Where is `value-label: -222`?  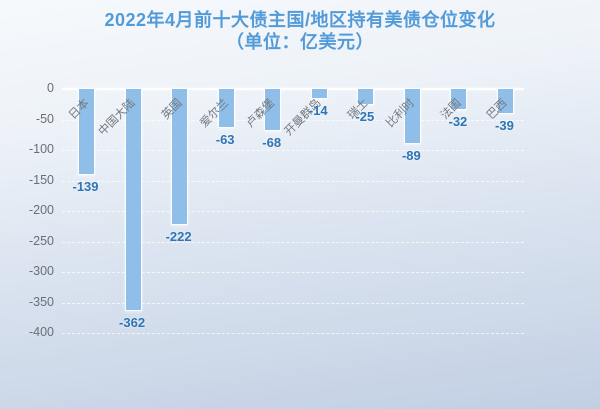 value-label: -222 is located at coordinates (178, 237).